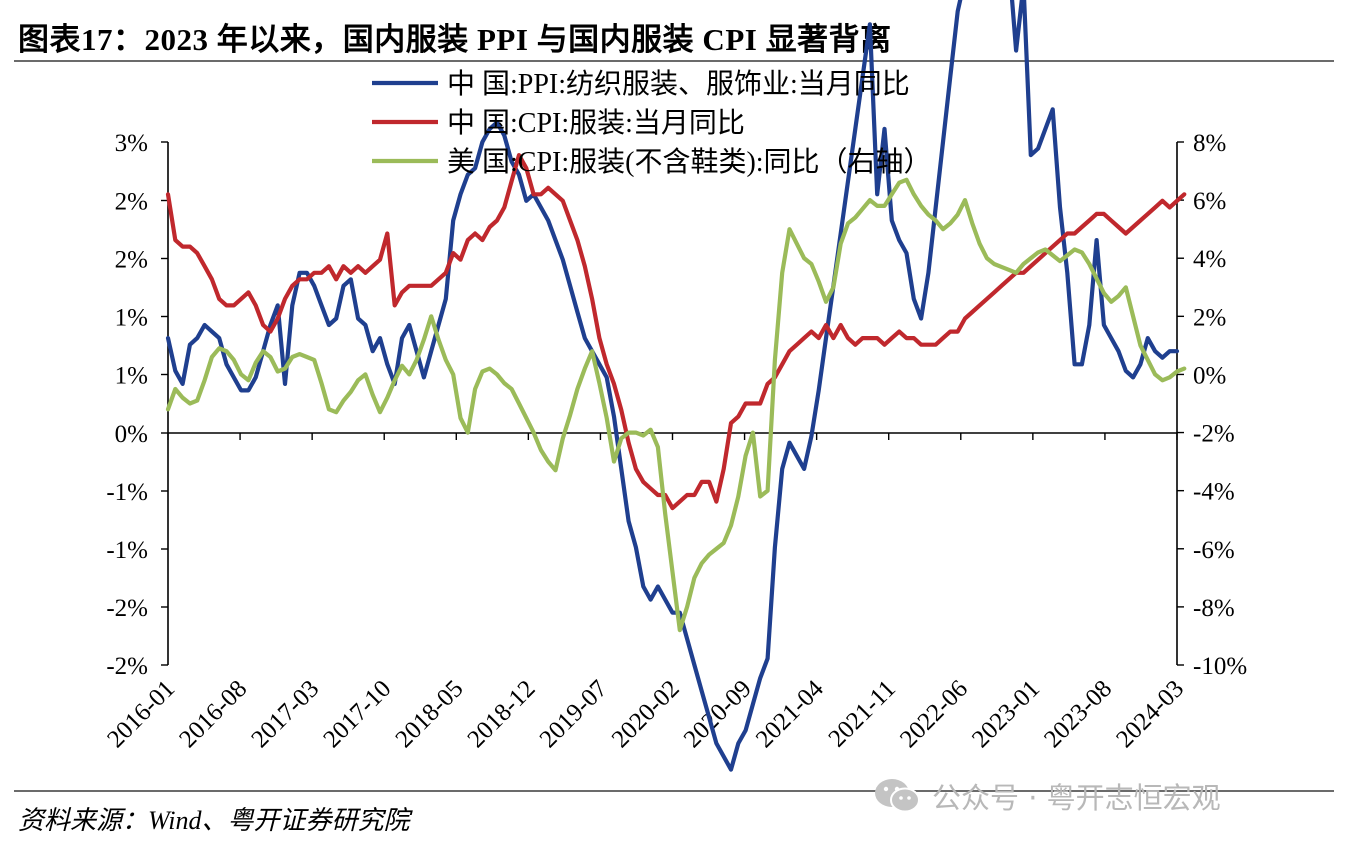 The width and height of the screenshot is (1346, 846). What do you see at coordinates (1006, 714) in the screenshot?
I see `x-tick-label: 2023-01` at bounding box center [1006, 714].